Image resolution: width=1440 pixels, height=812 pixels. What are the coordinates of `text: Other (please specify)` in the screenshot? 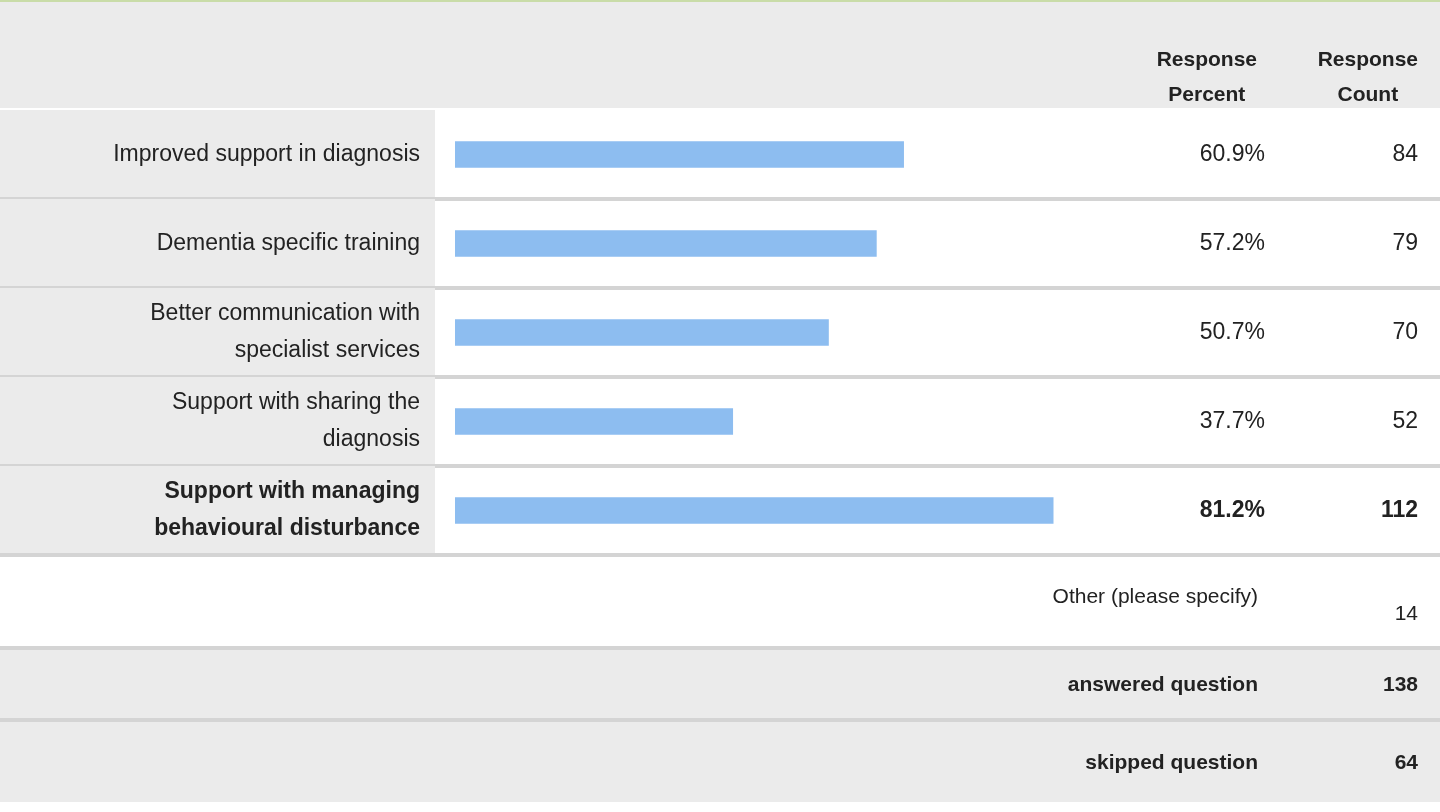 It's located at (1155, 595).